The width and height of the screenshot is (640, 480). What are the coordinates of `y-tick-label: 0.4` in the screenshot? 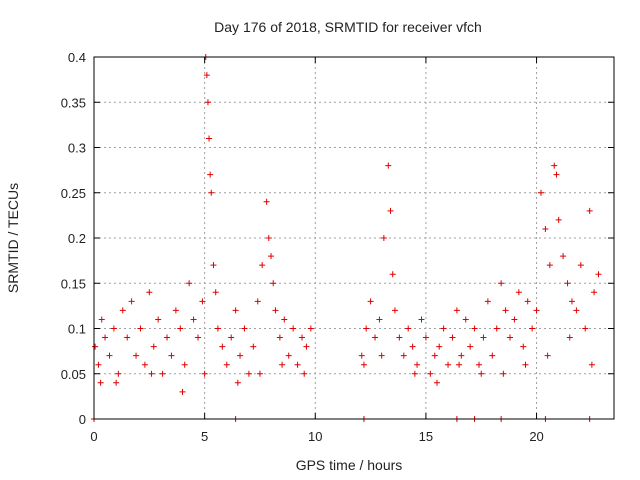 It's located at (77, 57).